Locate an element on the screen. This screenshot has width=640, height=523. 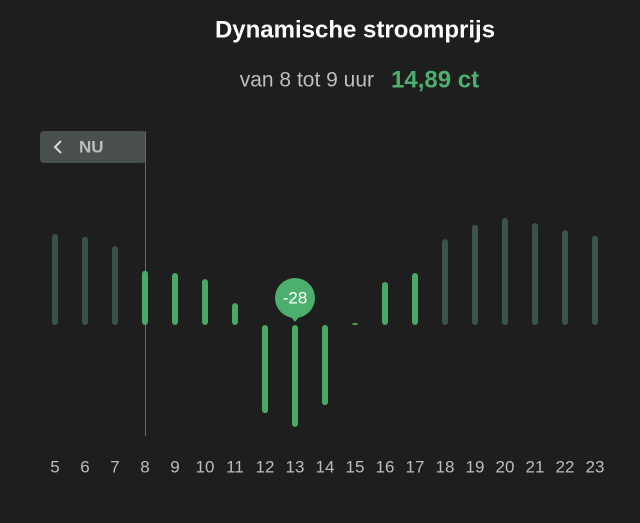
chevron-icon is located at coordinates (57, 147).